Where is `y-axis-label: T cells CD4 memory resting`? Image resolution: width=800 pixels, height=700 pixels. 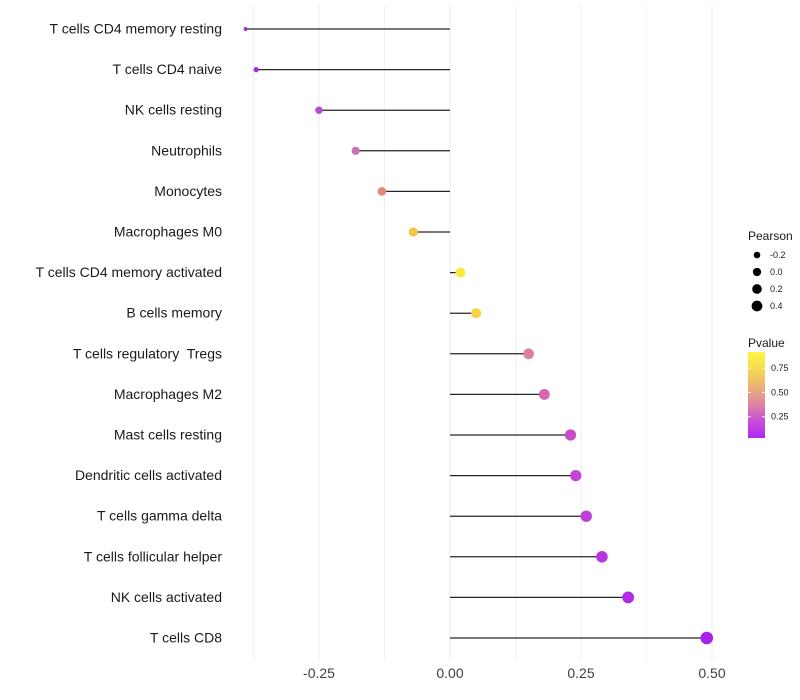 y-axis-label: T cells CD4 memory resting is located at coordinates (136, 29).